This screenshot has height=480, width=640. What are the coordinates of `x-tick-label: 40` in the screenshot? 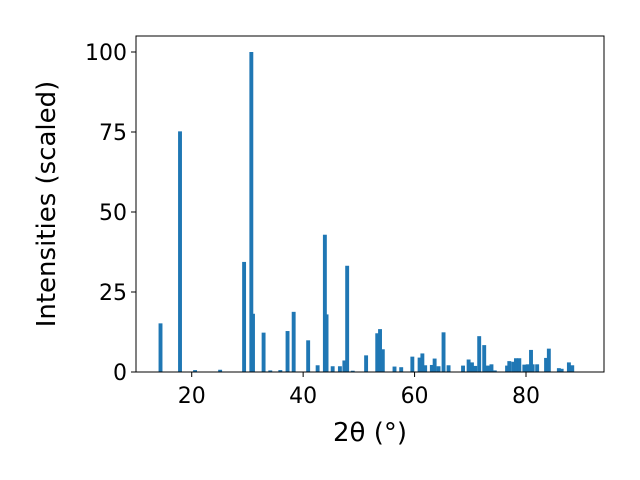 It's located at (303, 396).